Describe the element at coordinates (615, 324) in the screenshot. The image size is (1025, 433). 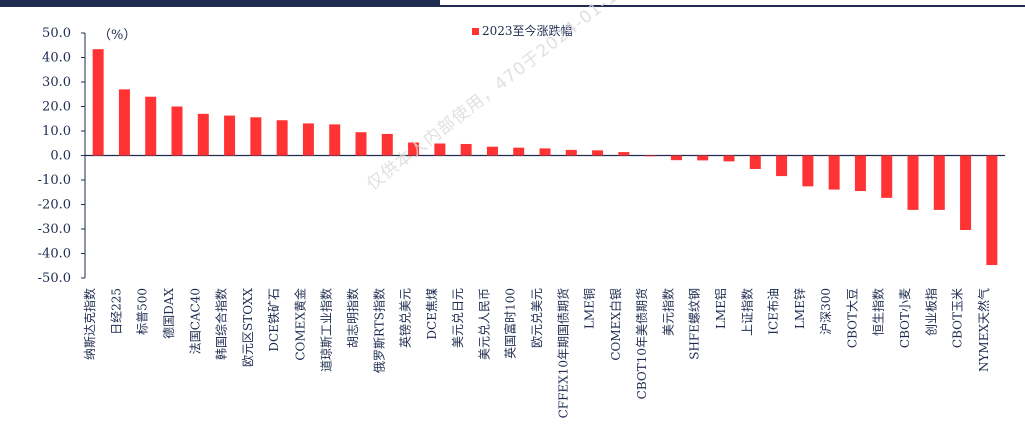
I see `x-tick-label: COMEX白银` at that location.